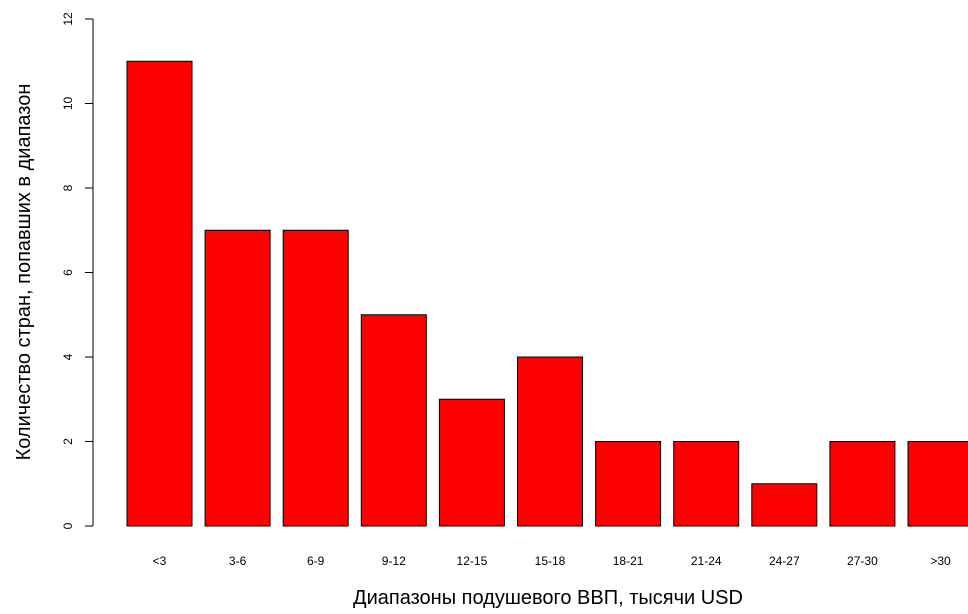  Describe the element at coordinates (68, 525) in the screenshot. I see `y-tick-label: 0` at that location.